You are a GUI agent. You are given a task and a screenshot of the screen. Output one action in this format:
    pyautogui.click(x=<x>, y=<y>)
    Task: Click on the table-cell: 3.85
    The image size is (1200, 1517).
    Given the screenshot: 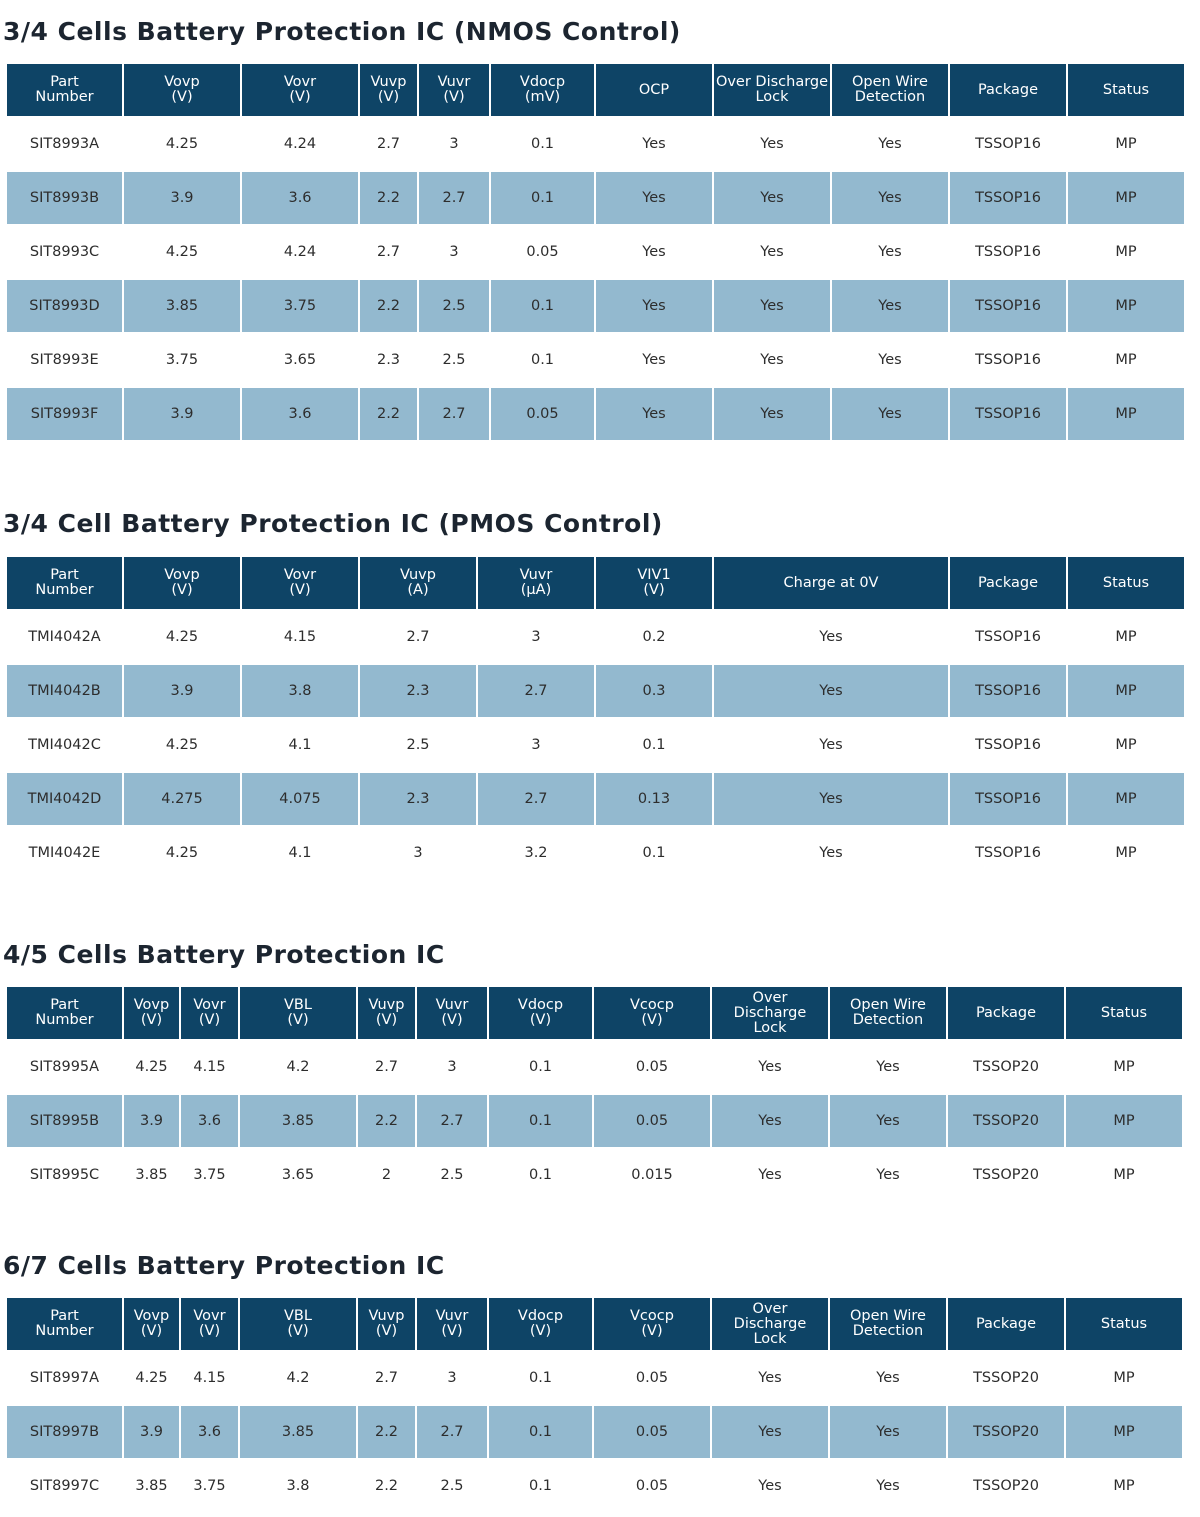 What is the action you would take?
    pyautogui.click(x=298, y=1121)
    